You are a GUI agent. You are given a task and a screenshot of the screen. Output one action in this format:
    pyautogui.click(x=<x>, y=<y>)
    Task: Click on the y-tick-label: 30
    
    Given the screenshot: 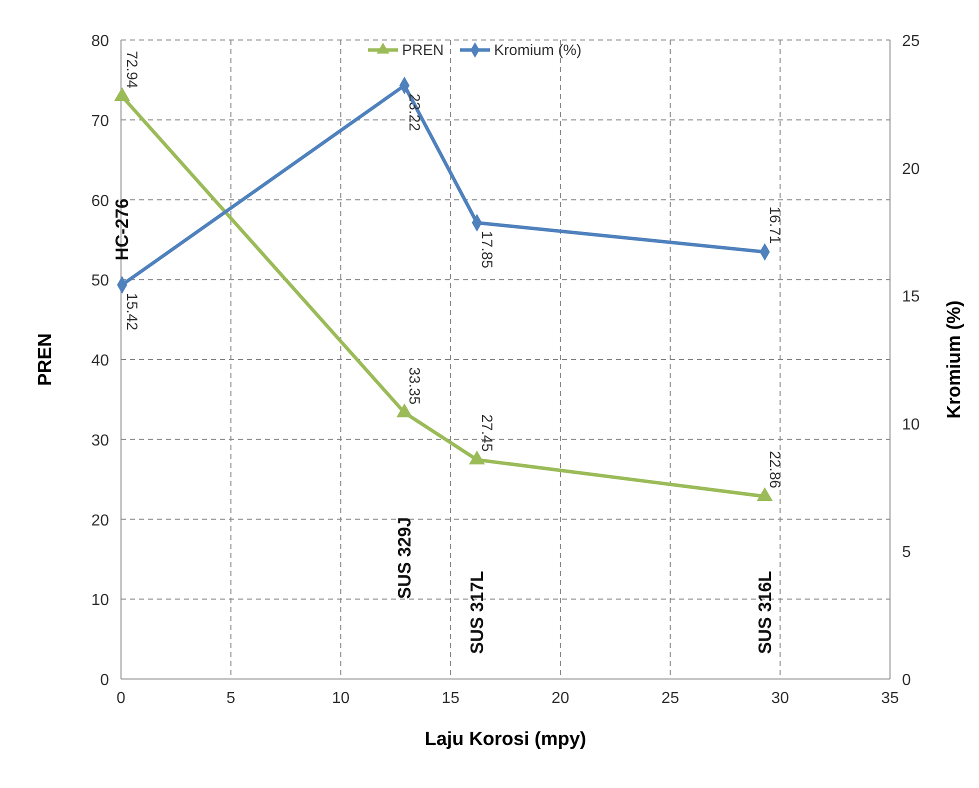 What is the action you would take?
    pyautogui.click(x=100, y=441)
    